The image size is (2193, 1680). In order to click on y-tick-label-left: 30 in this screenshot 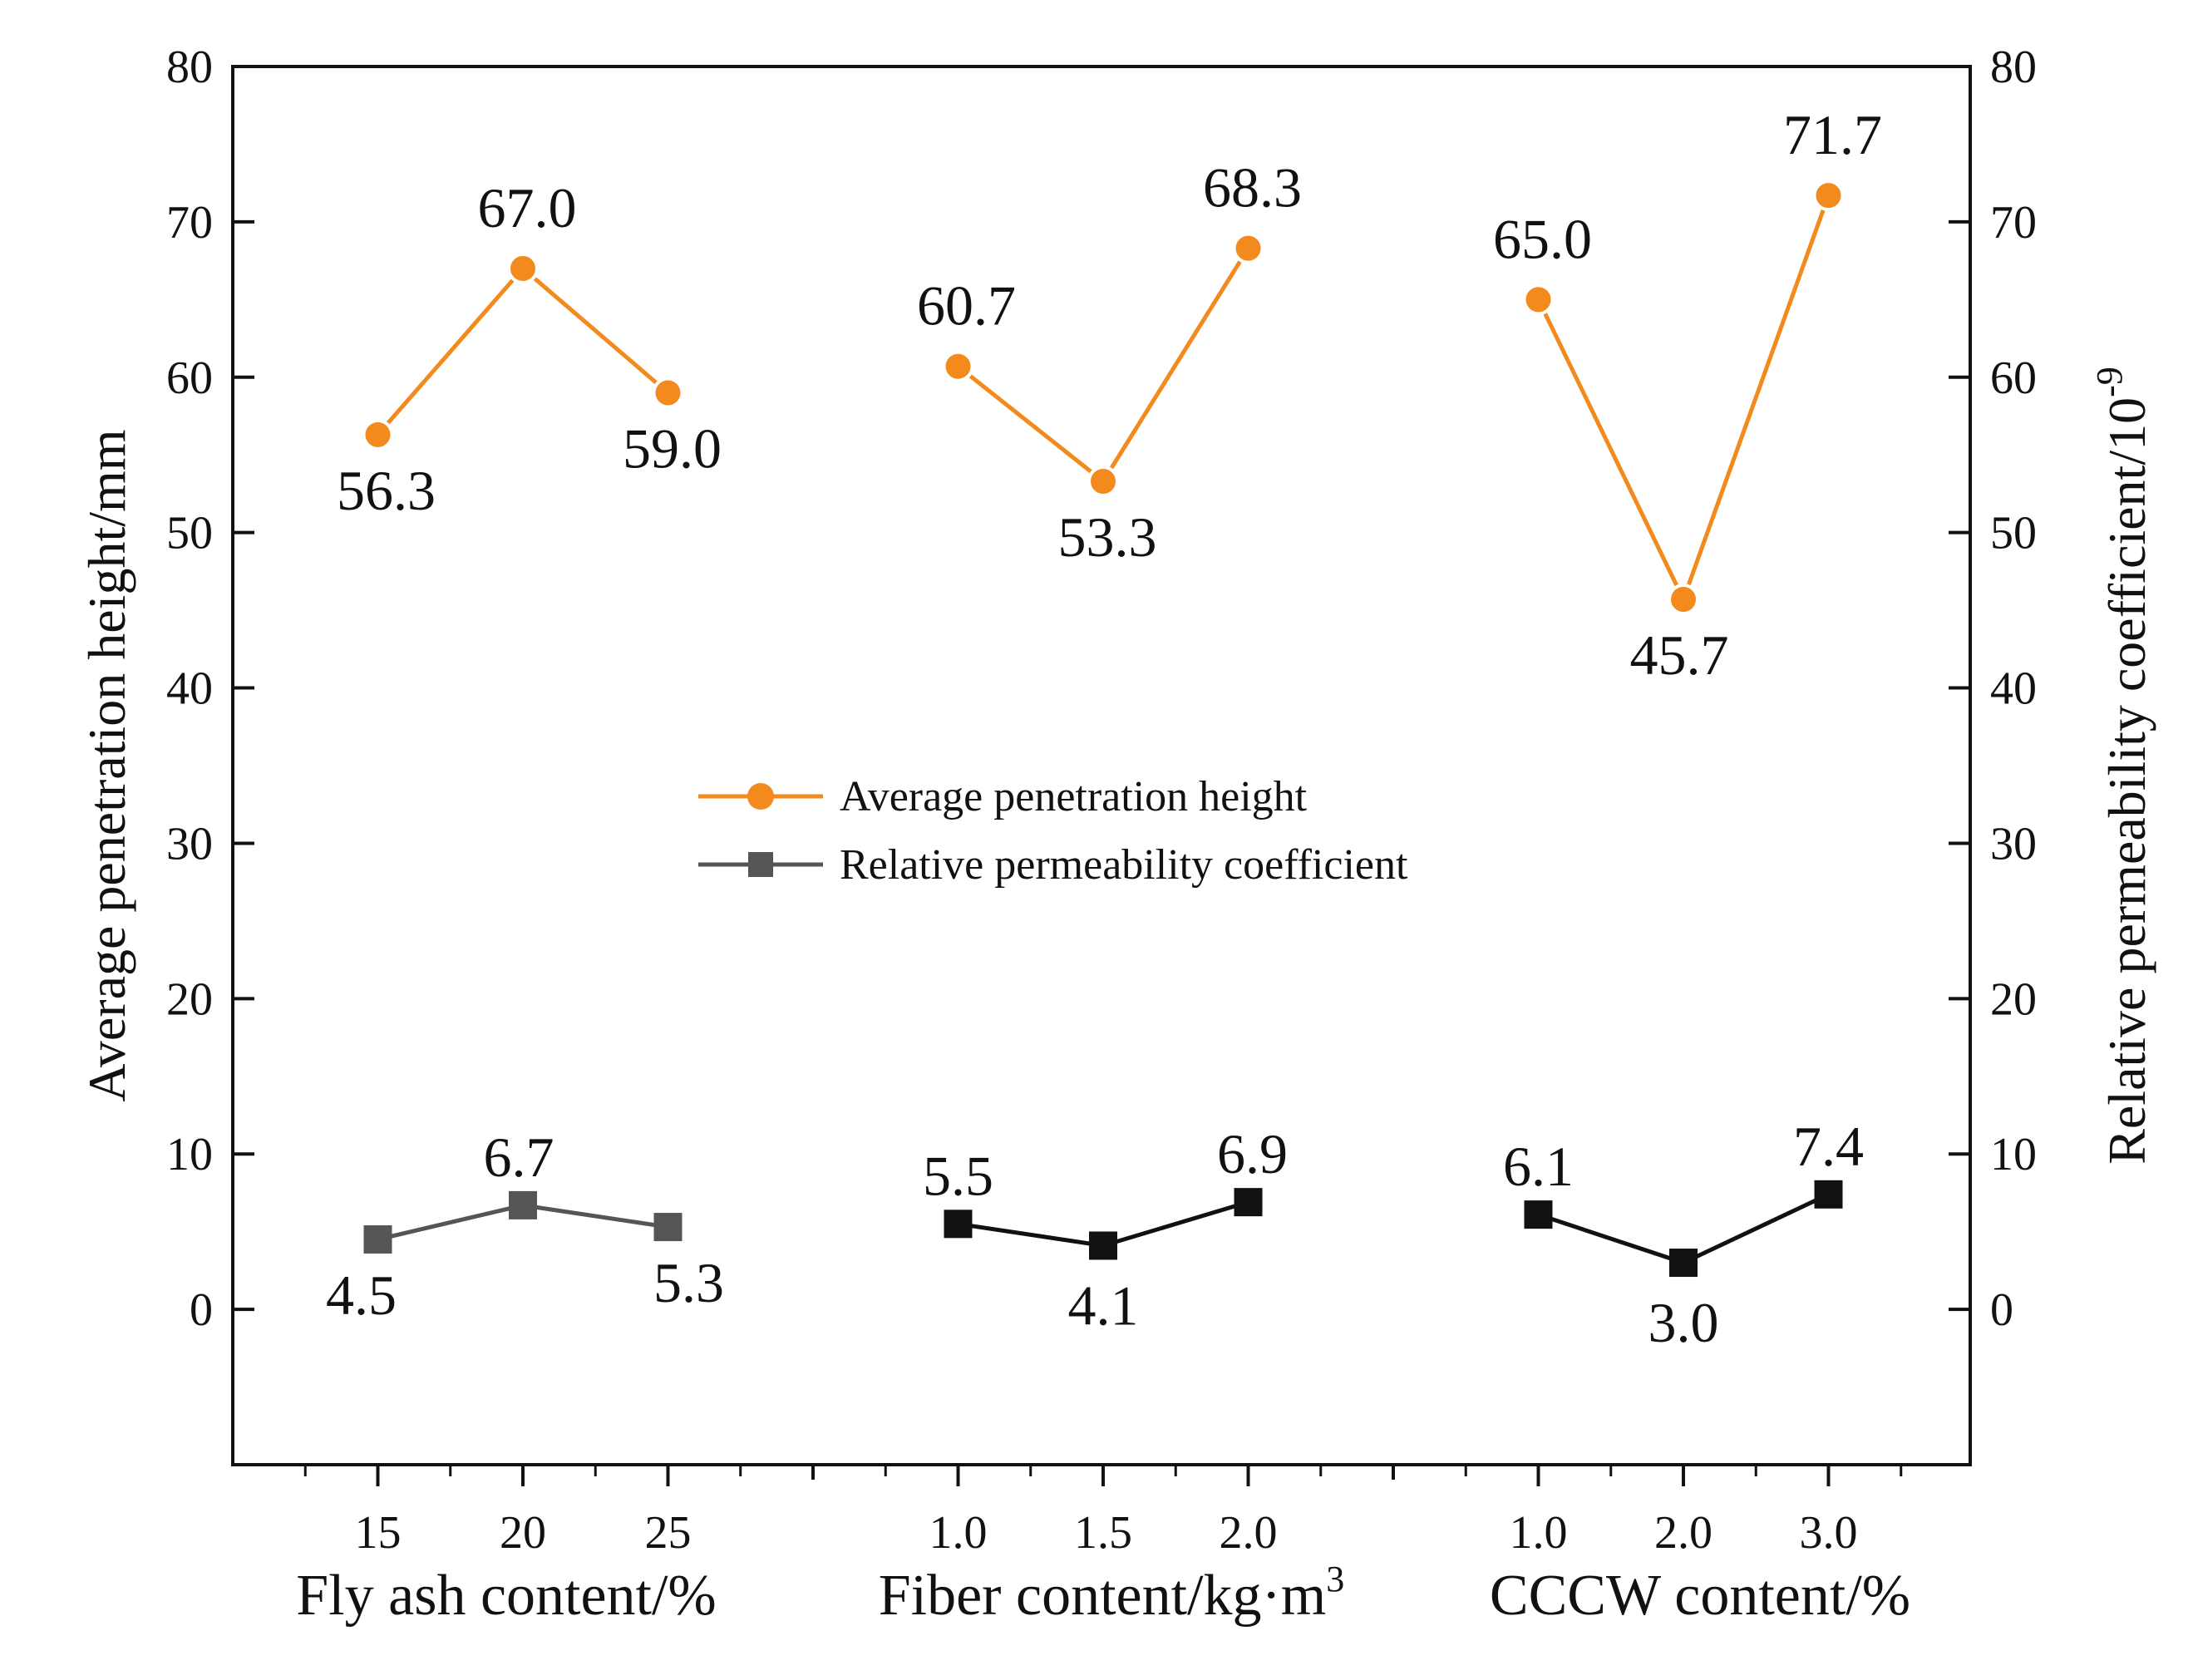, I will do `click(189, 844)`.